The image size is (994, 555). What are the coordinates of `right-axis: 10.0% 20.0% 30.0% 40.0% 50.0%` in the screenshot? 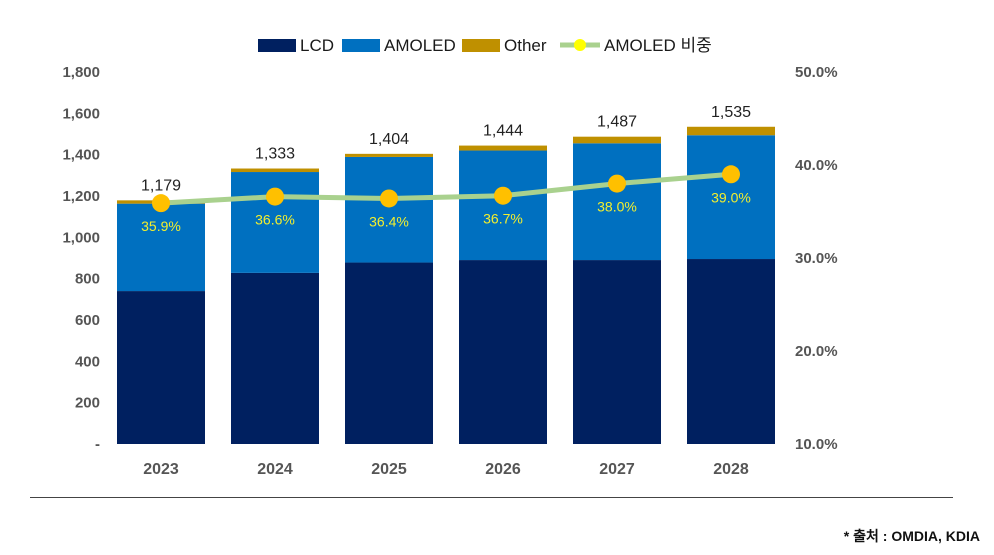 It's located at (816, 258).